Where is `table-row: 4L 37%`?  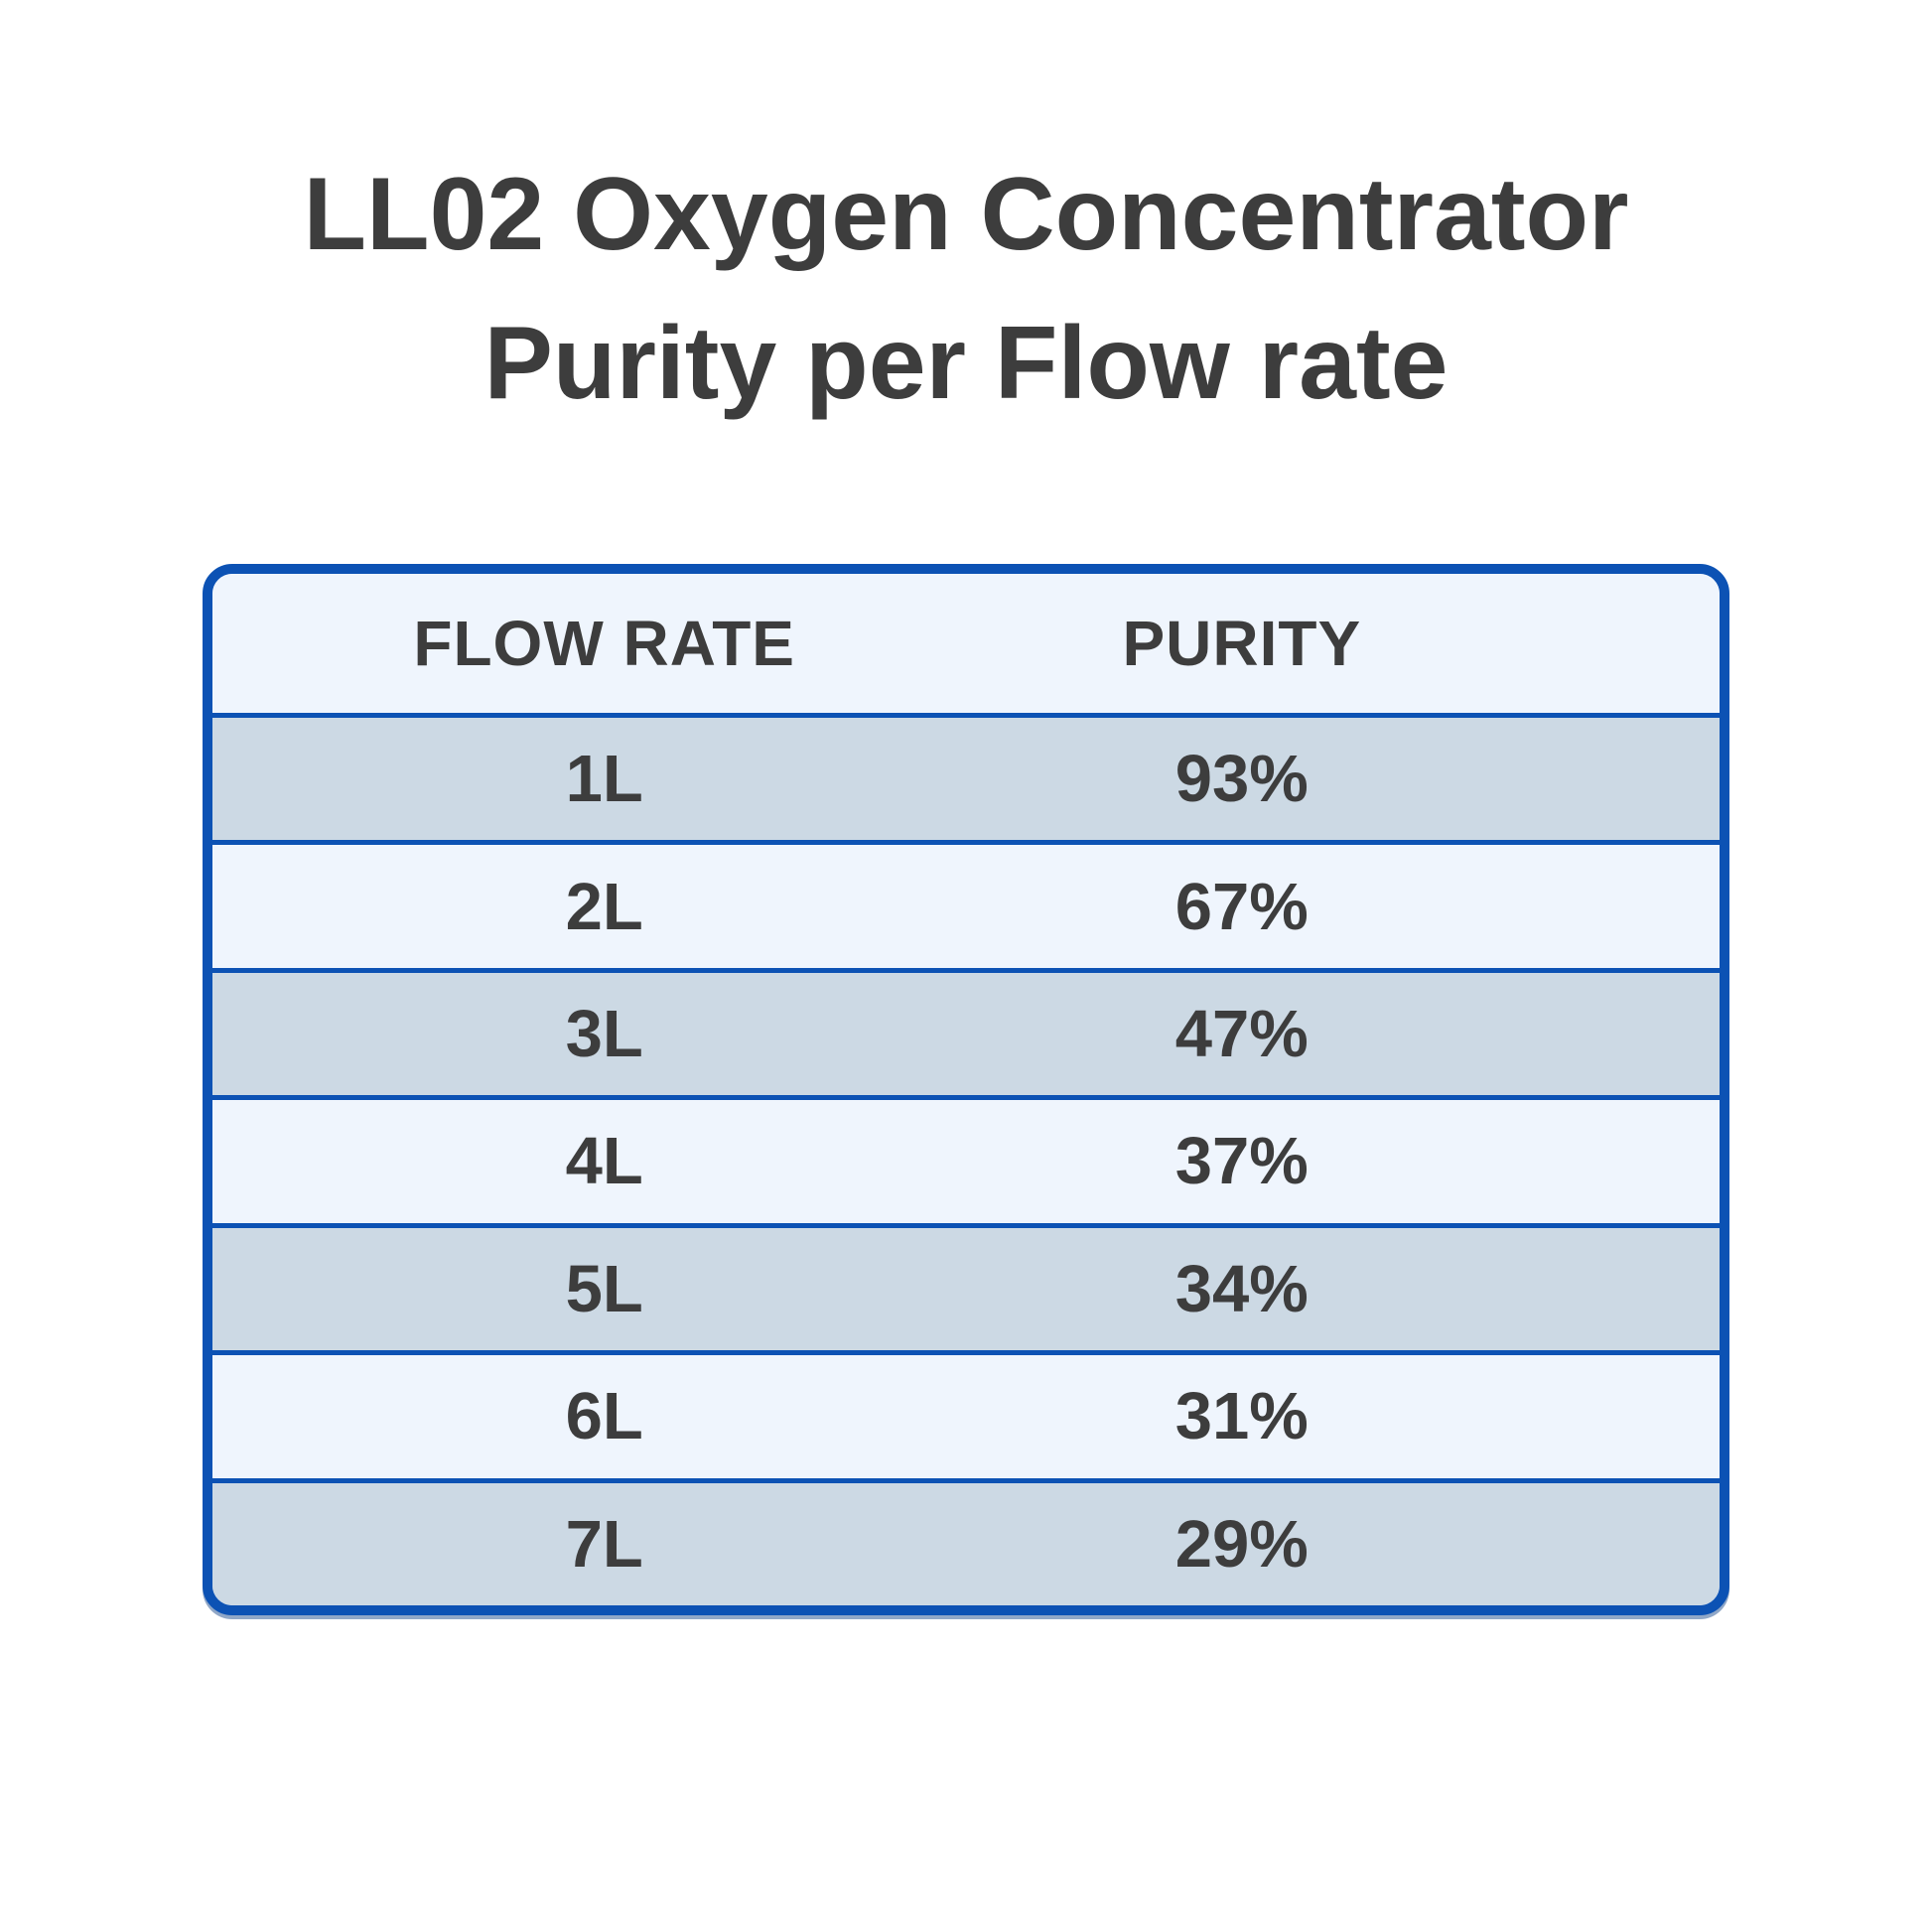 table-row: 4L 37% is located at coordinates (966, 1159).